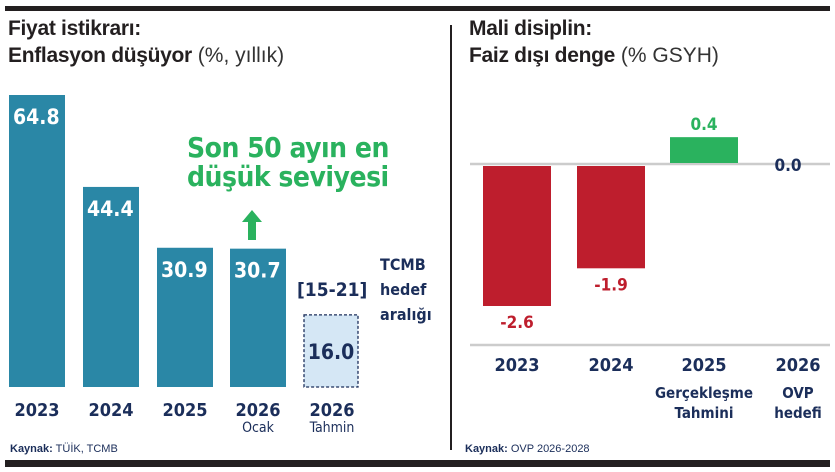 Image resolution: width=835 pixels, height=472 pixels. I want to click on bar-value-label: 44.4, so click(110, 209).